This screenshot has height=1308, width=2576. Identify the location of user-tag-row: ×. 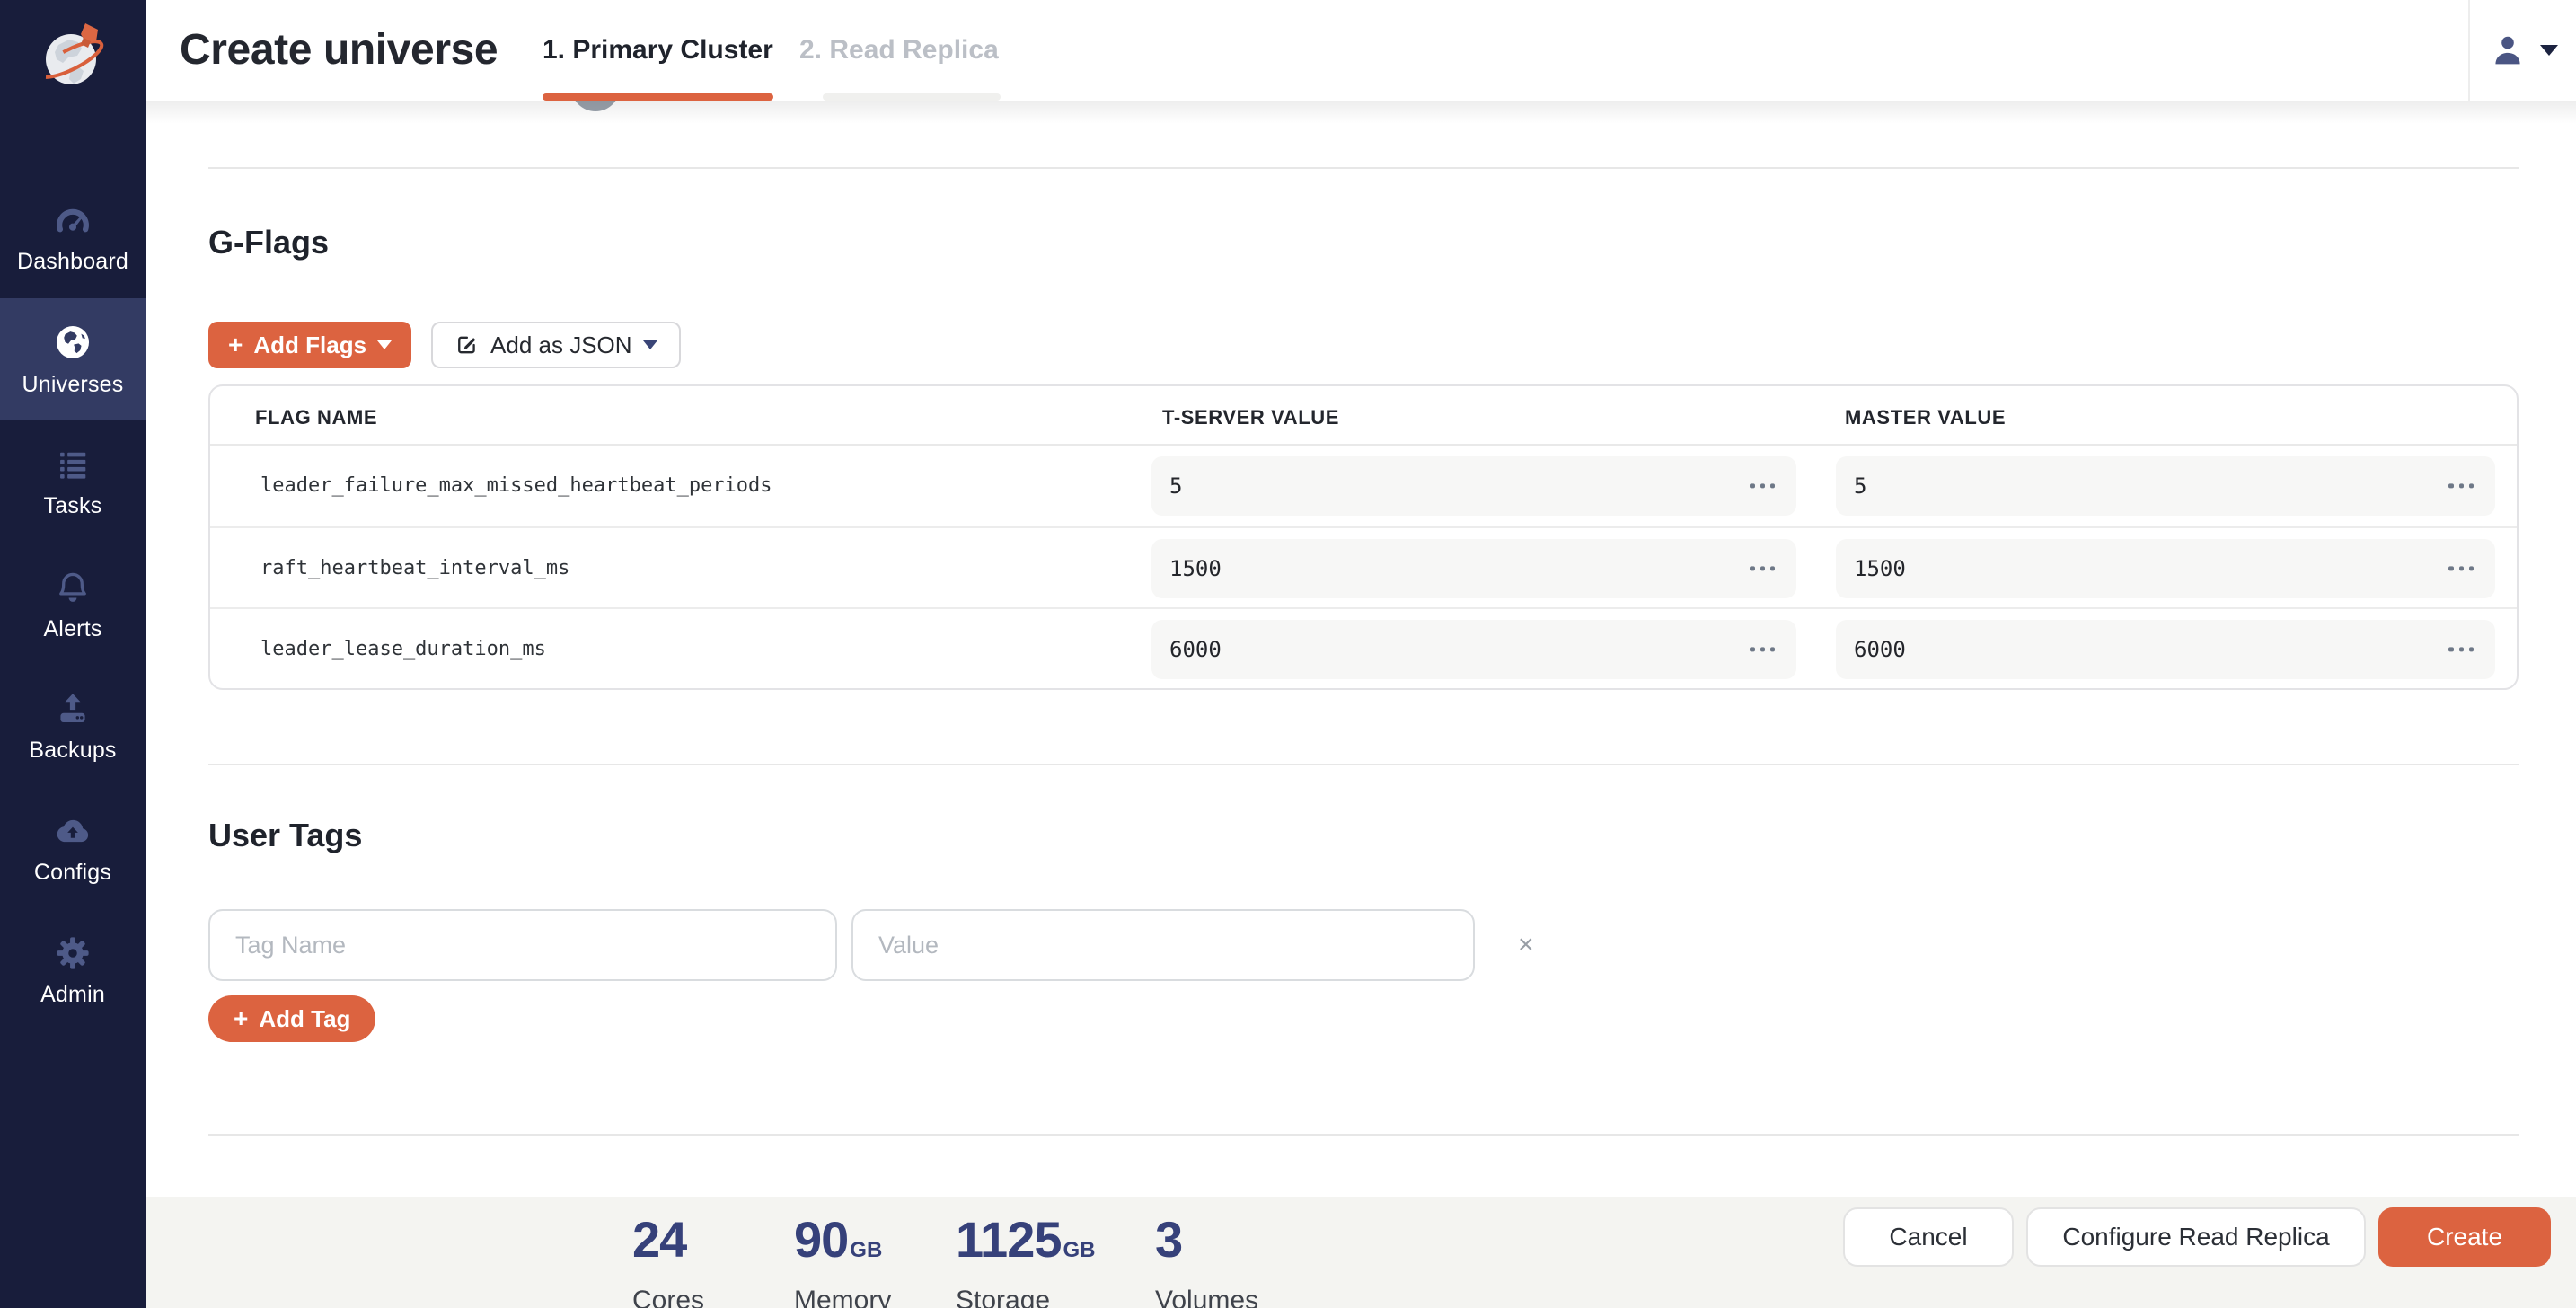
(1363, 945).